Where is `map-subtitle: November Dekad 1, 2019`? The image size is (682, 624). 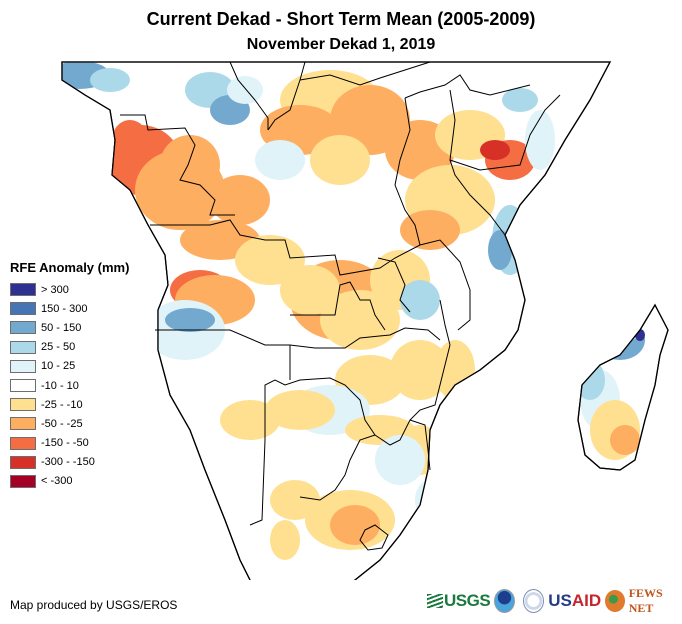 map-subtitle: November Dekad 1, 2019 is located at coordinates (341, 44).